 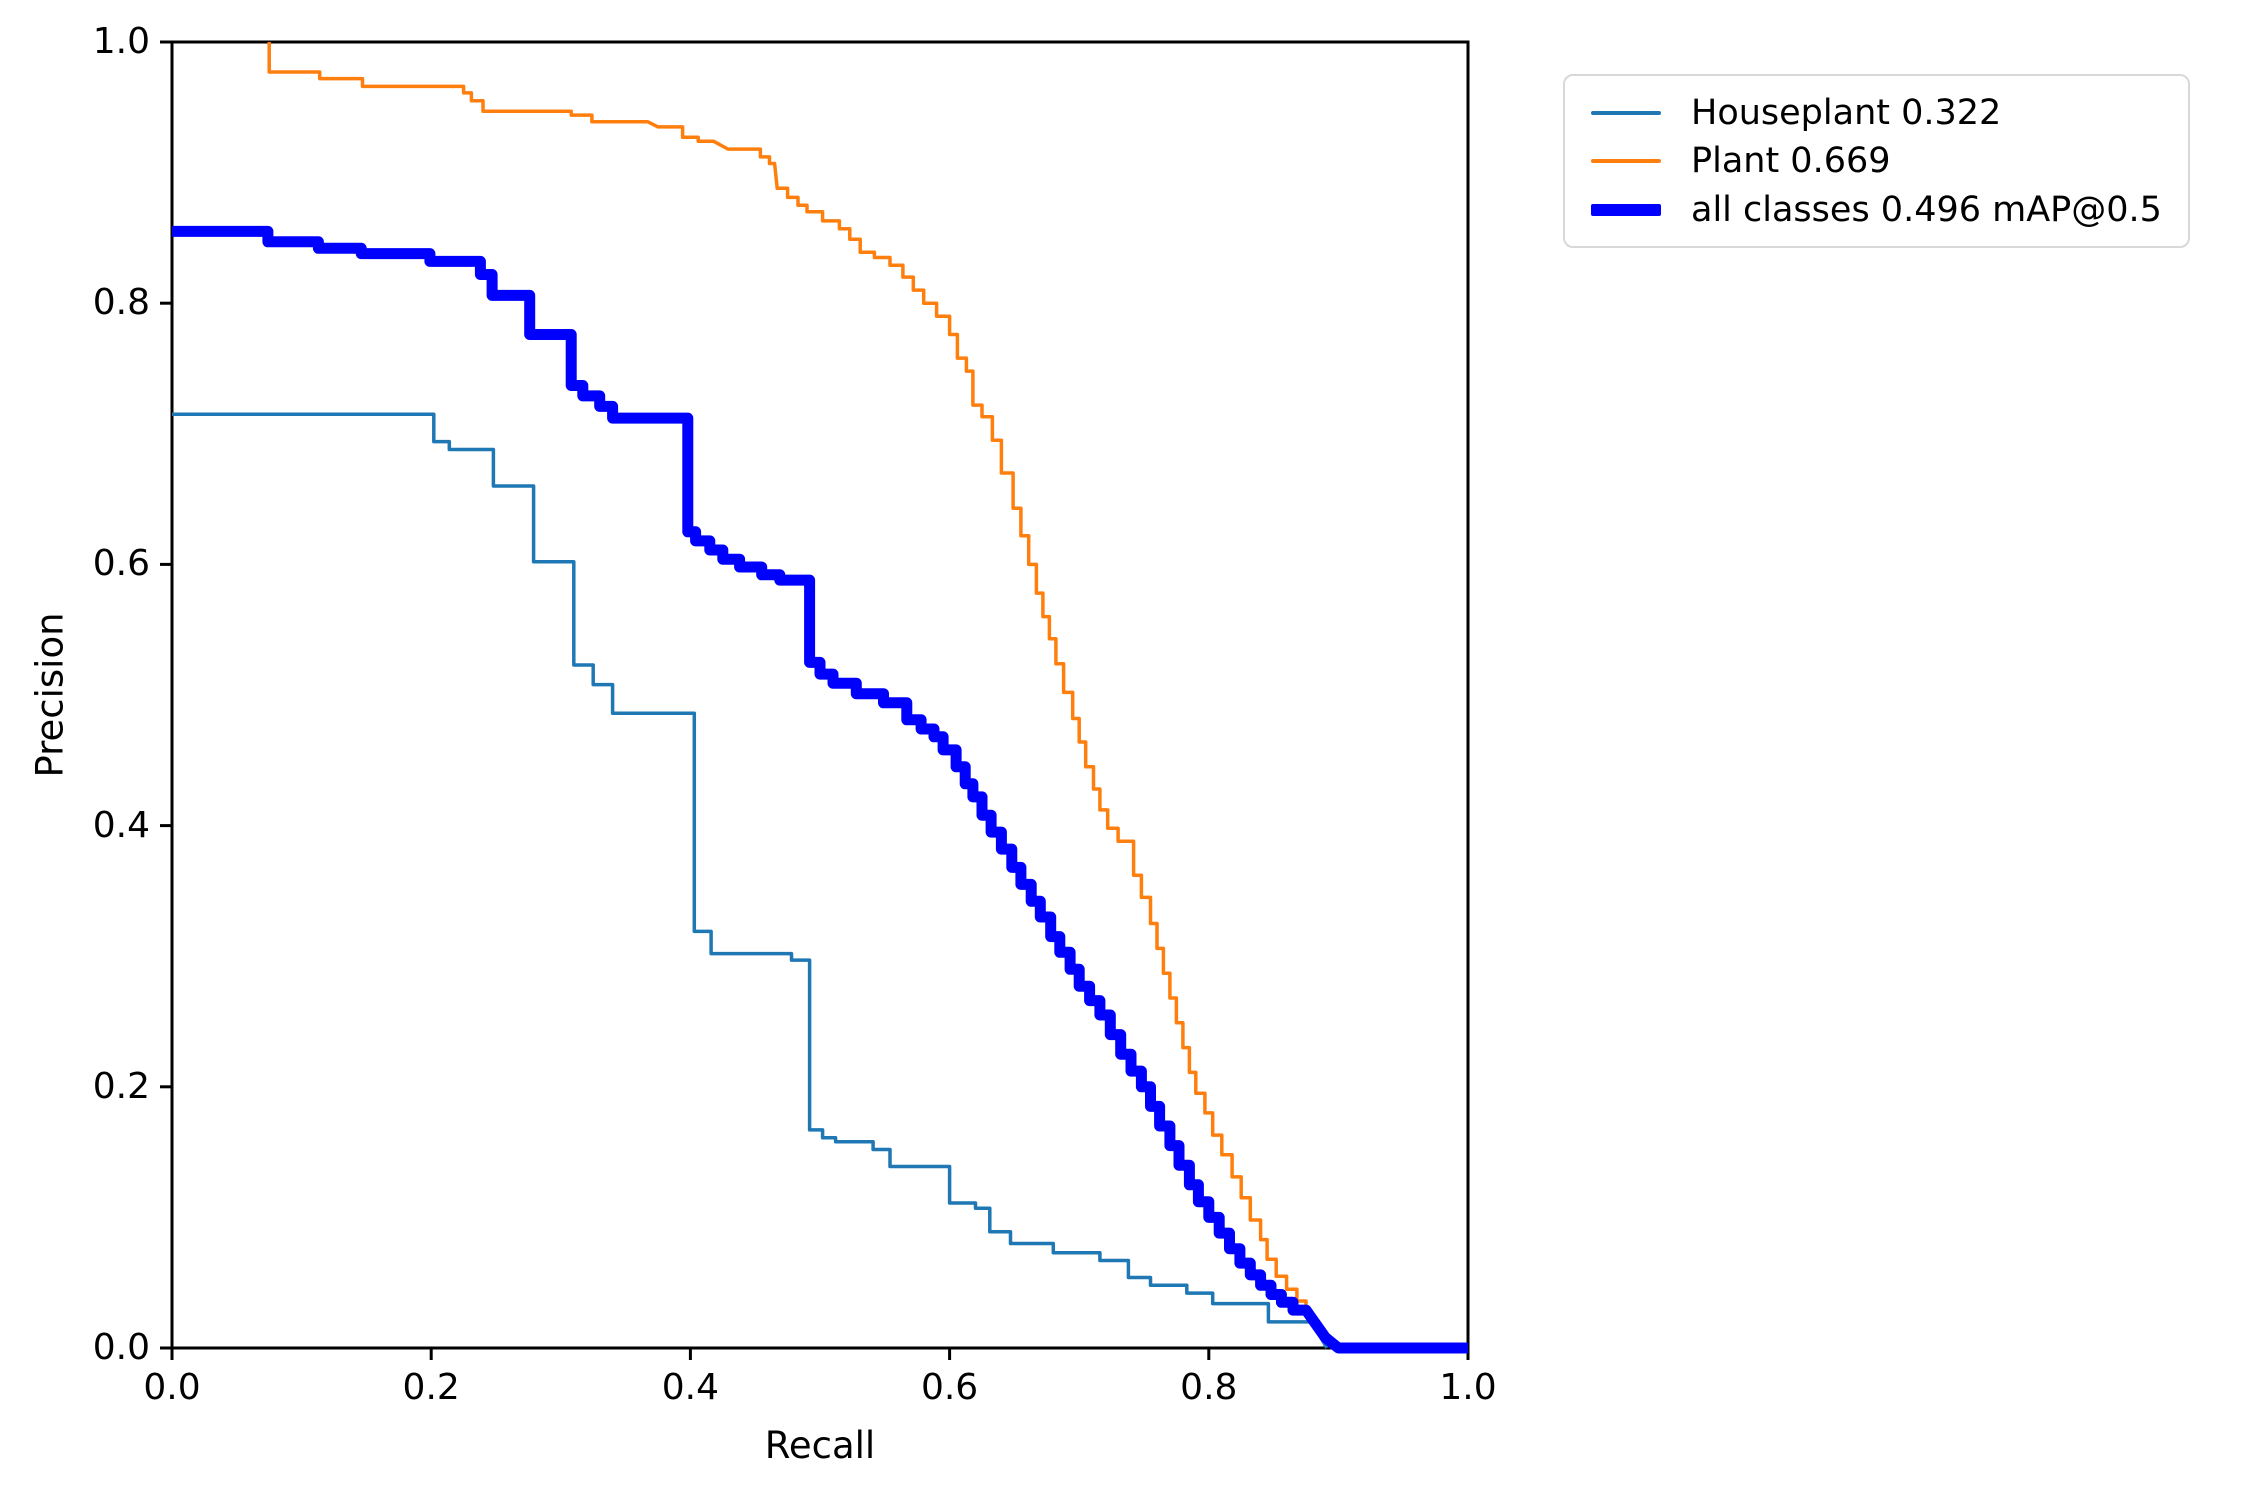 What do you see at coordinates (121, 825) in the screenshot?
I see `y-tick-label: 0.4` at bounding box center [121, 825].